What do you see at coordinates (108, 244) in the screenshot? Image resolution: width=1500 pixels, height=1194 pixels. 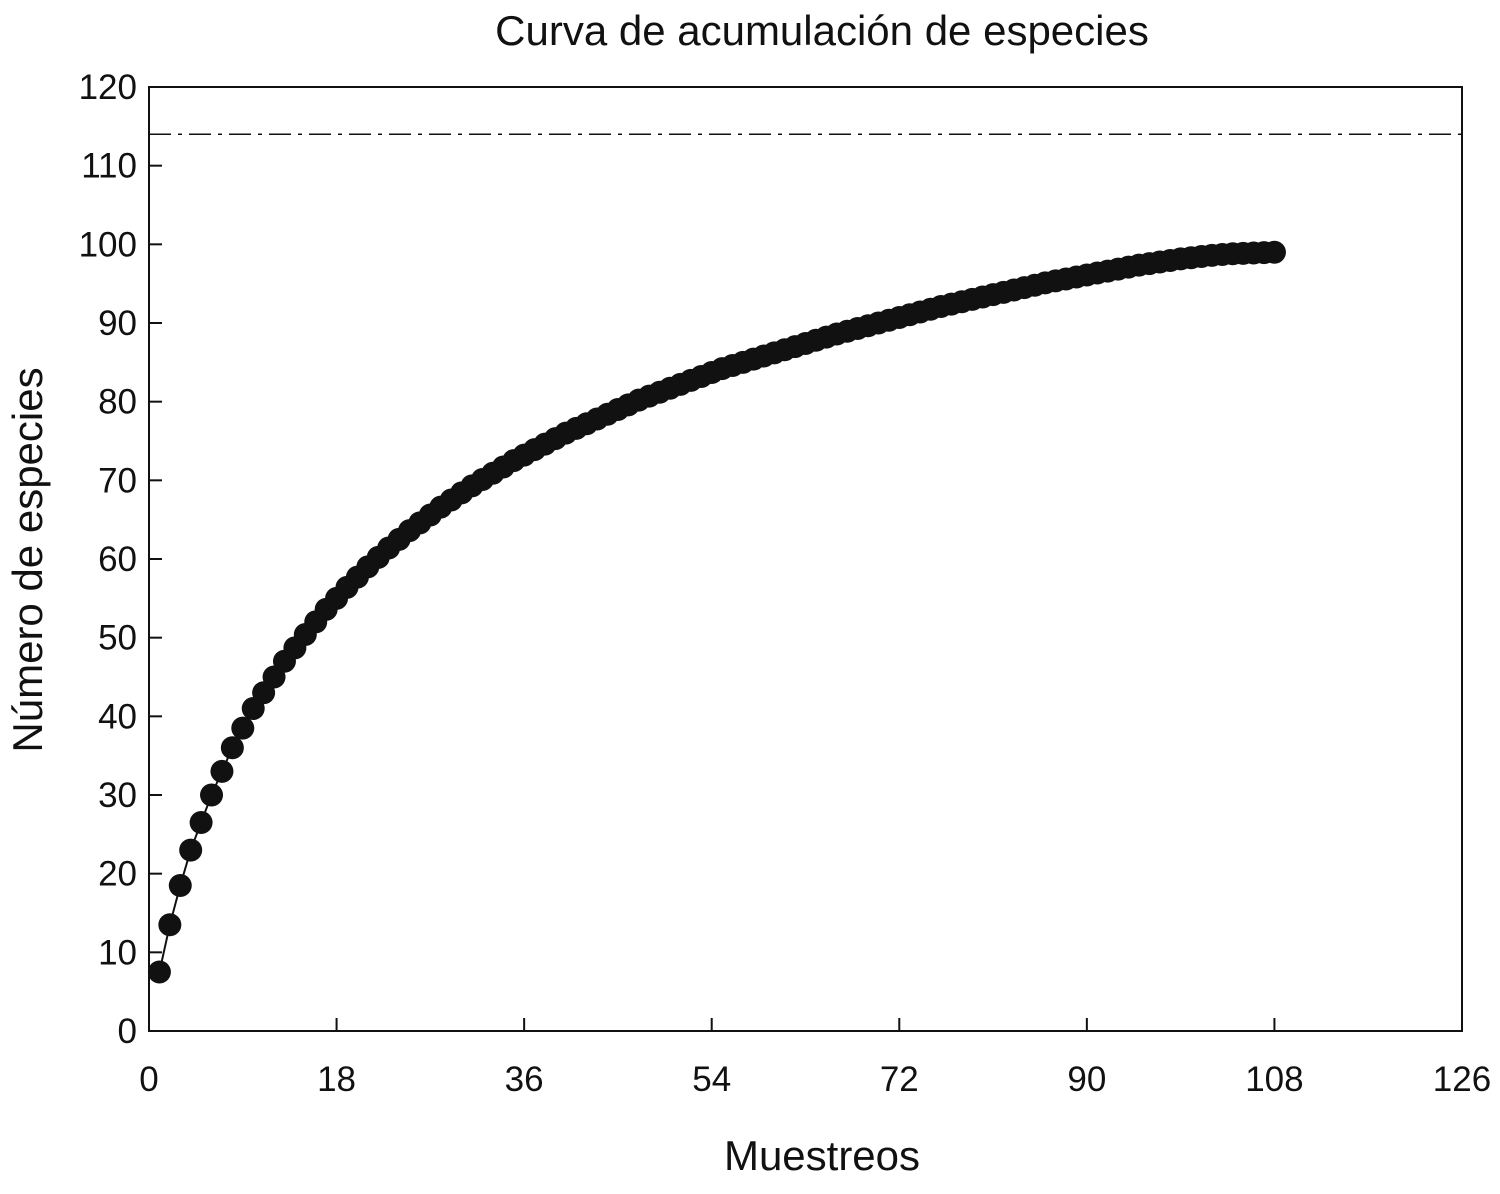 I see `y-tick-label: 100` at bounding box center [108, 244].